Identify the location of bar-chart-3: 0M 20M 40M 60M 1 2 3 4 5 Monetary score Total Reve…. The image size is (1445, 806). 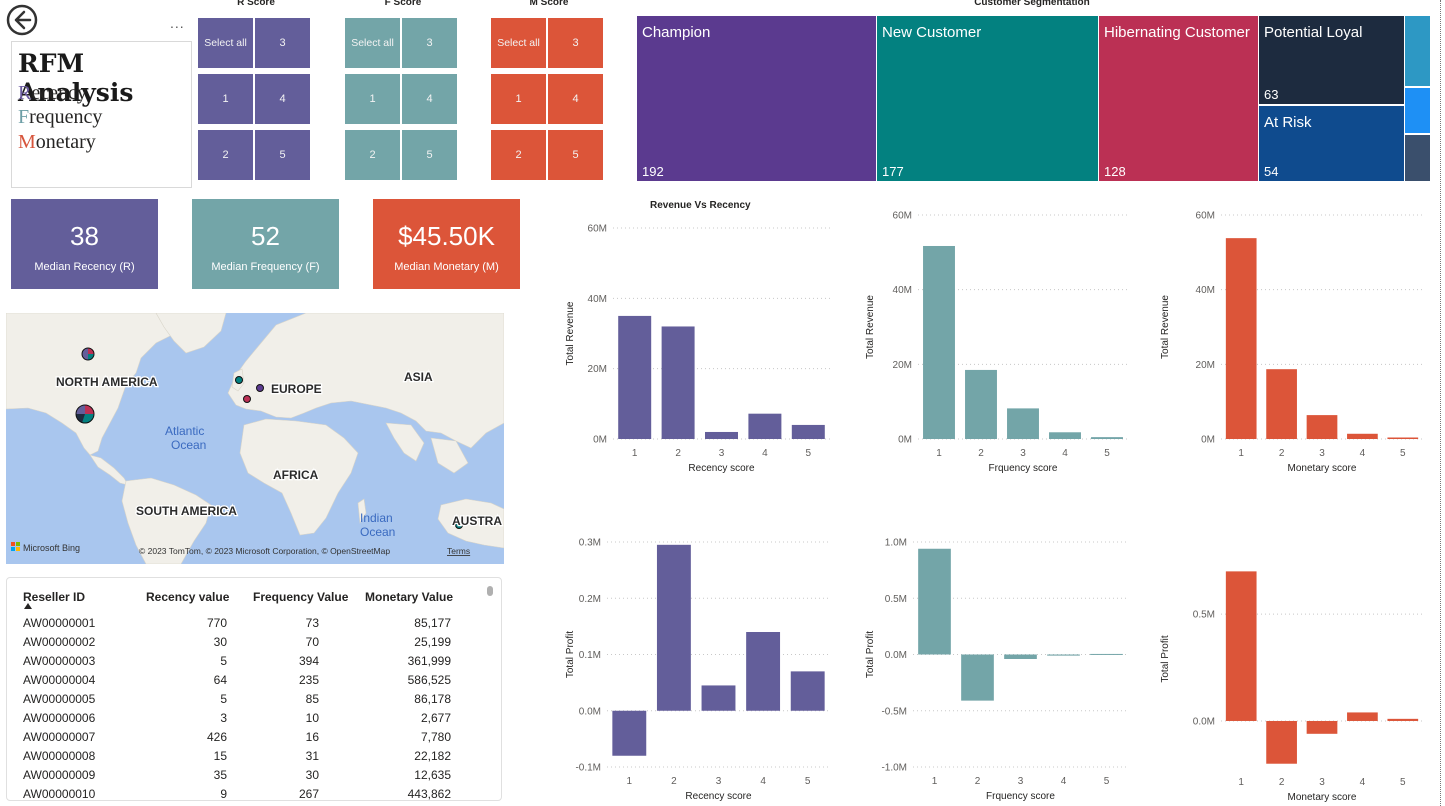
(1287, 338).